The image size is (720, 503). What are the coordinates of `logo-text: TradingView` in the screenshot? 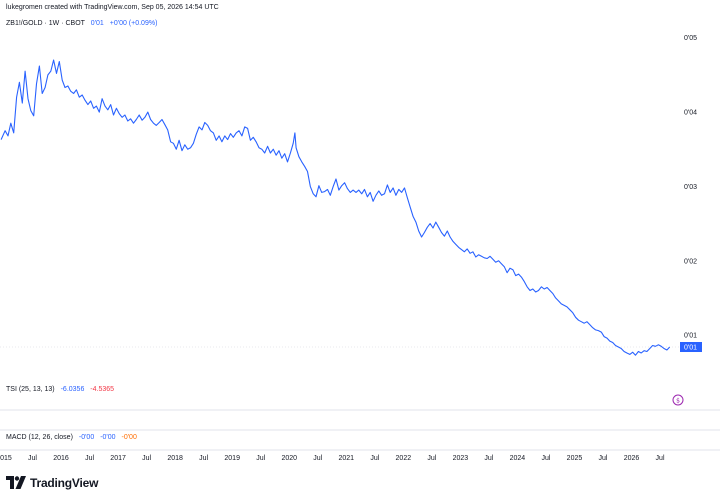 It's located at (64, 483).